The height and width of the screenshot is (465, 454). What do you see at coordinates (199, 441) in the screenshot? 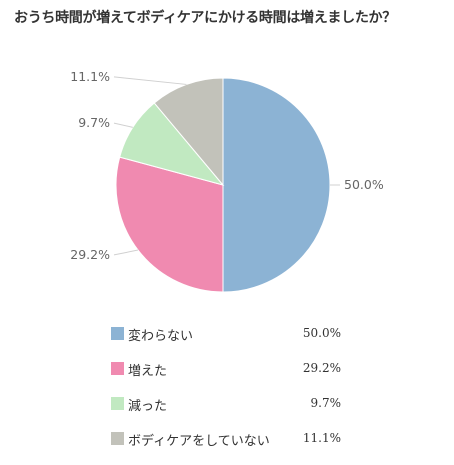
I see `legend-label: ボディケアをしていない` at bounding box center [199, 441].